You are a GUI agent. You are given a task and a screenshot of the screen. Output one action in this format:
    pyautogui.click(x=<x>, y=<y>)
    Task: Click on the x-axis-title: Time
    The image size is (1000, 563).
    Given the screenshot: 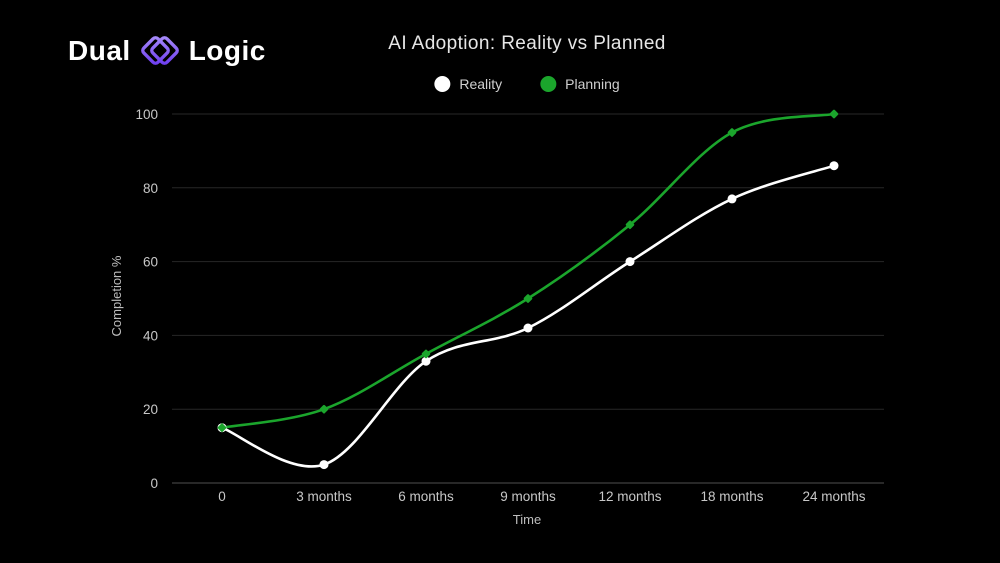 What is the action you would take?
    pyautogui.click(x=527, y=519)
    